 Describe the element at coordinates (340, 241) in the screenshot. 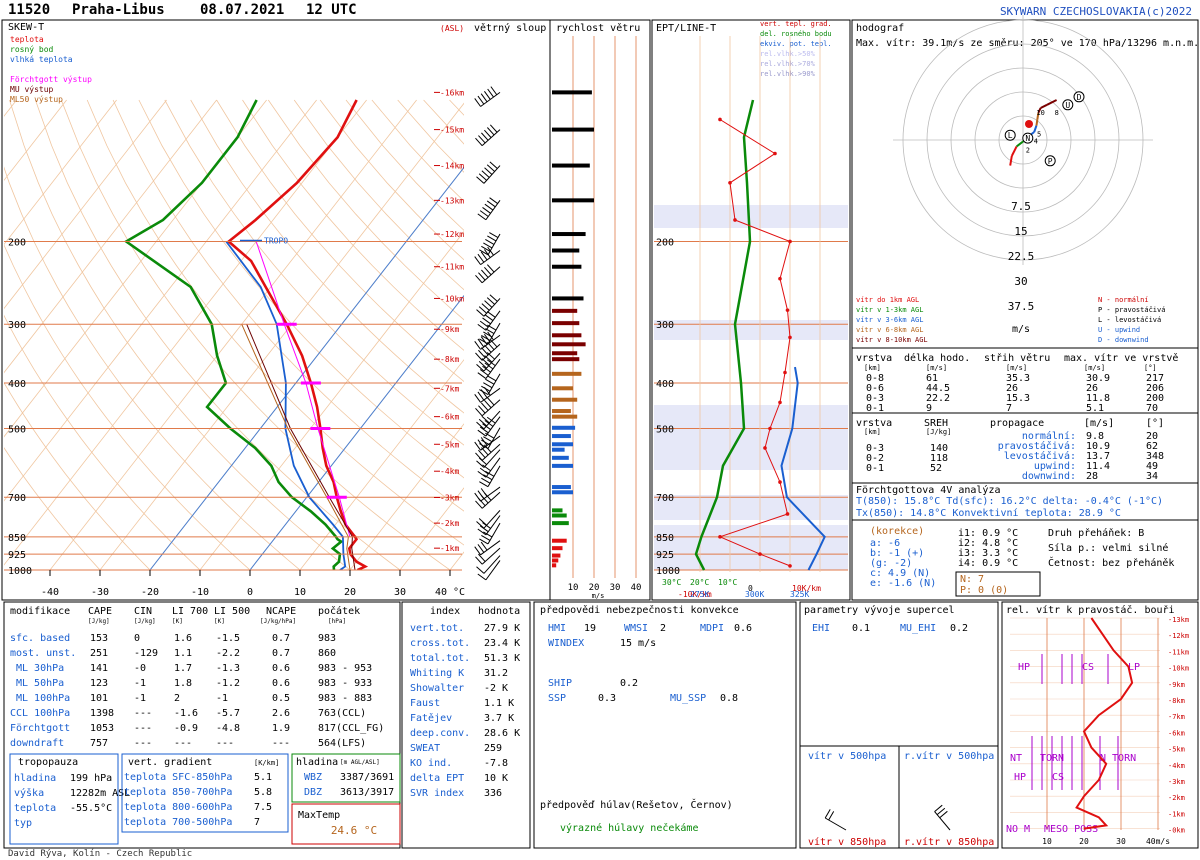

I see `dry-adiabat` at that location.